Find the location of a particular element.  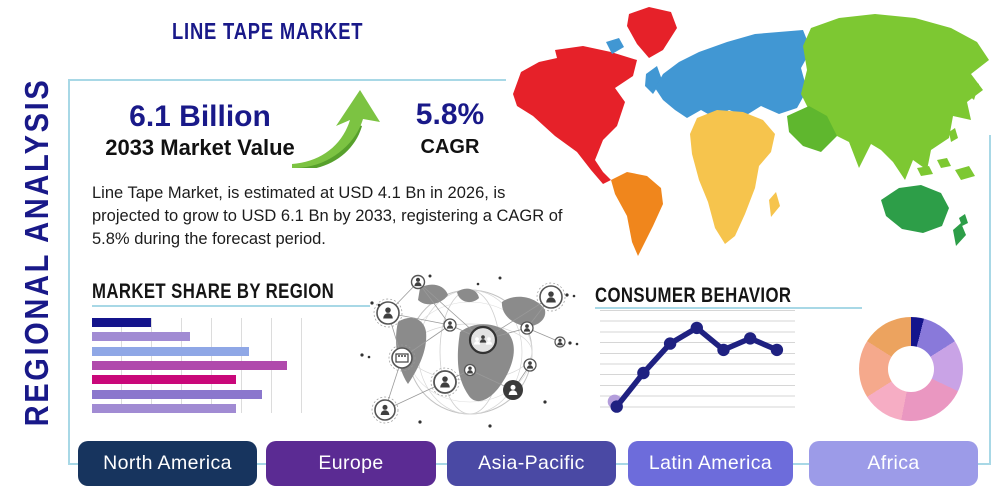

region-button-label: Asia-Pacific is located at coordinates (531, 463).